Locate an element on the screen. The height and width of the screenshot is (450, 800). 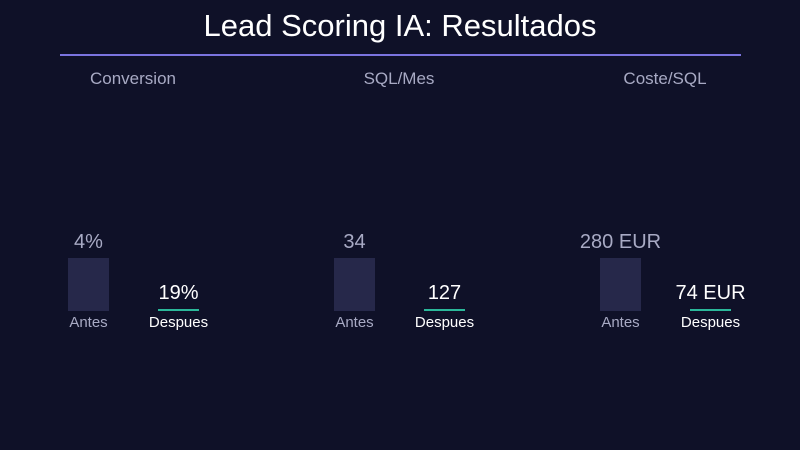
bar-value-label: 4% is located at coordinates (88, 242).